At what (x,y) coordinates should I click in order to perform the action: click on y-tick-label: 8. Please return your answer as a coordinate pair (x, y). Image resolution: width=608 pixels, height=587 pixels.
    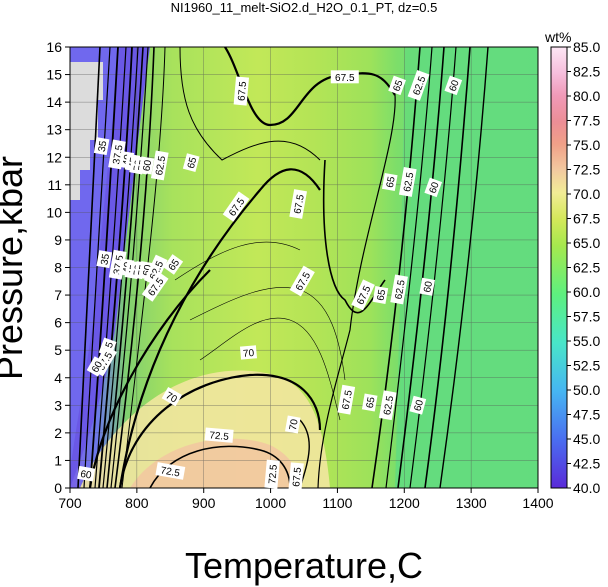
    Looking at the image, I should click on (58, 268).